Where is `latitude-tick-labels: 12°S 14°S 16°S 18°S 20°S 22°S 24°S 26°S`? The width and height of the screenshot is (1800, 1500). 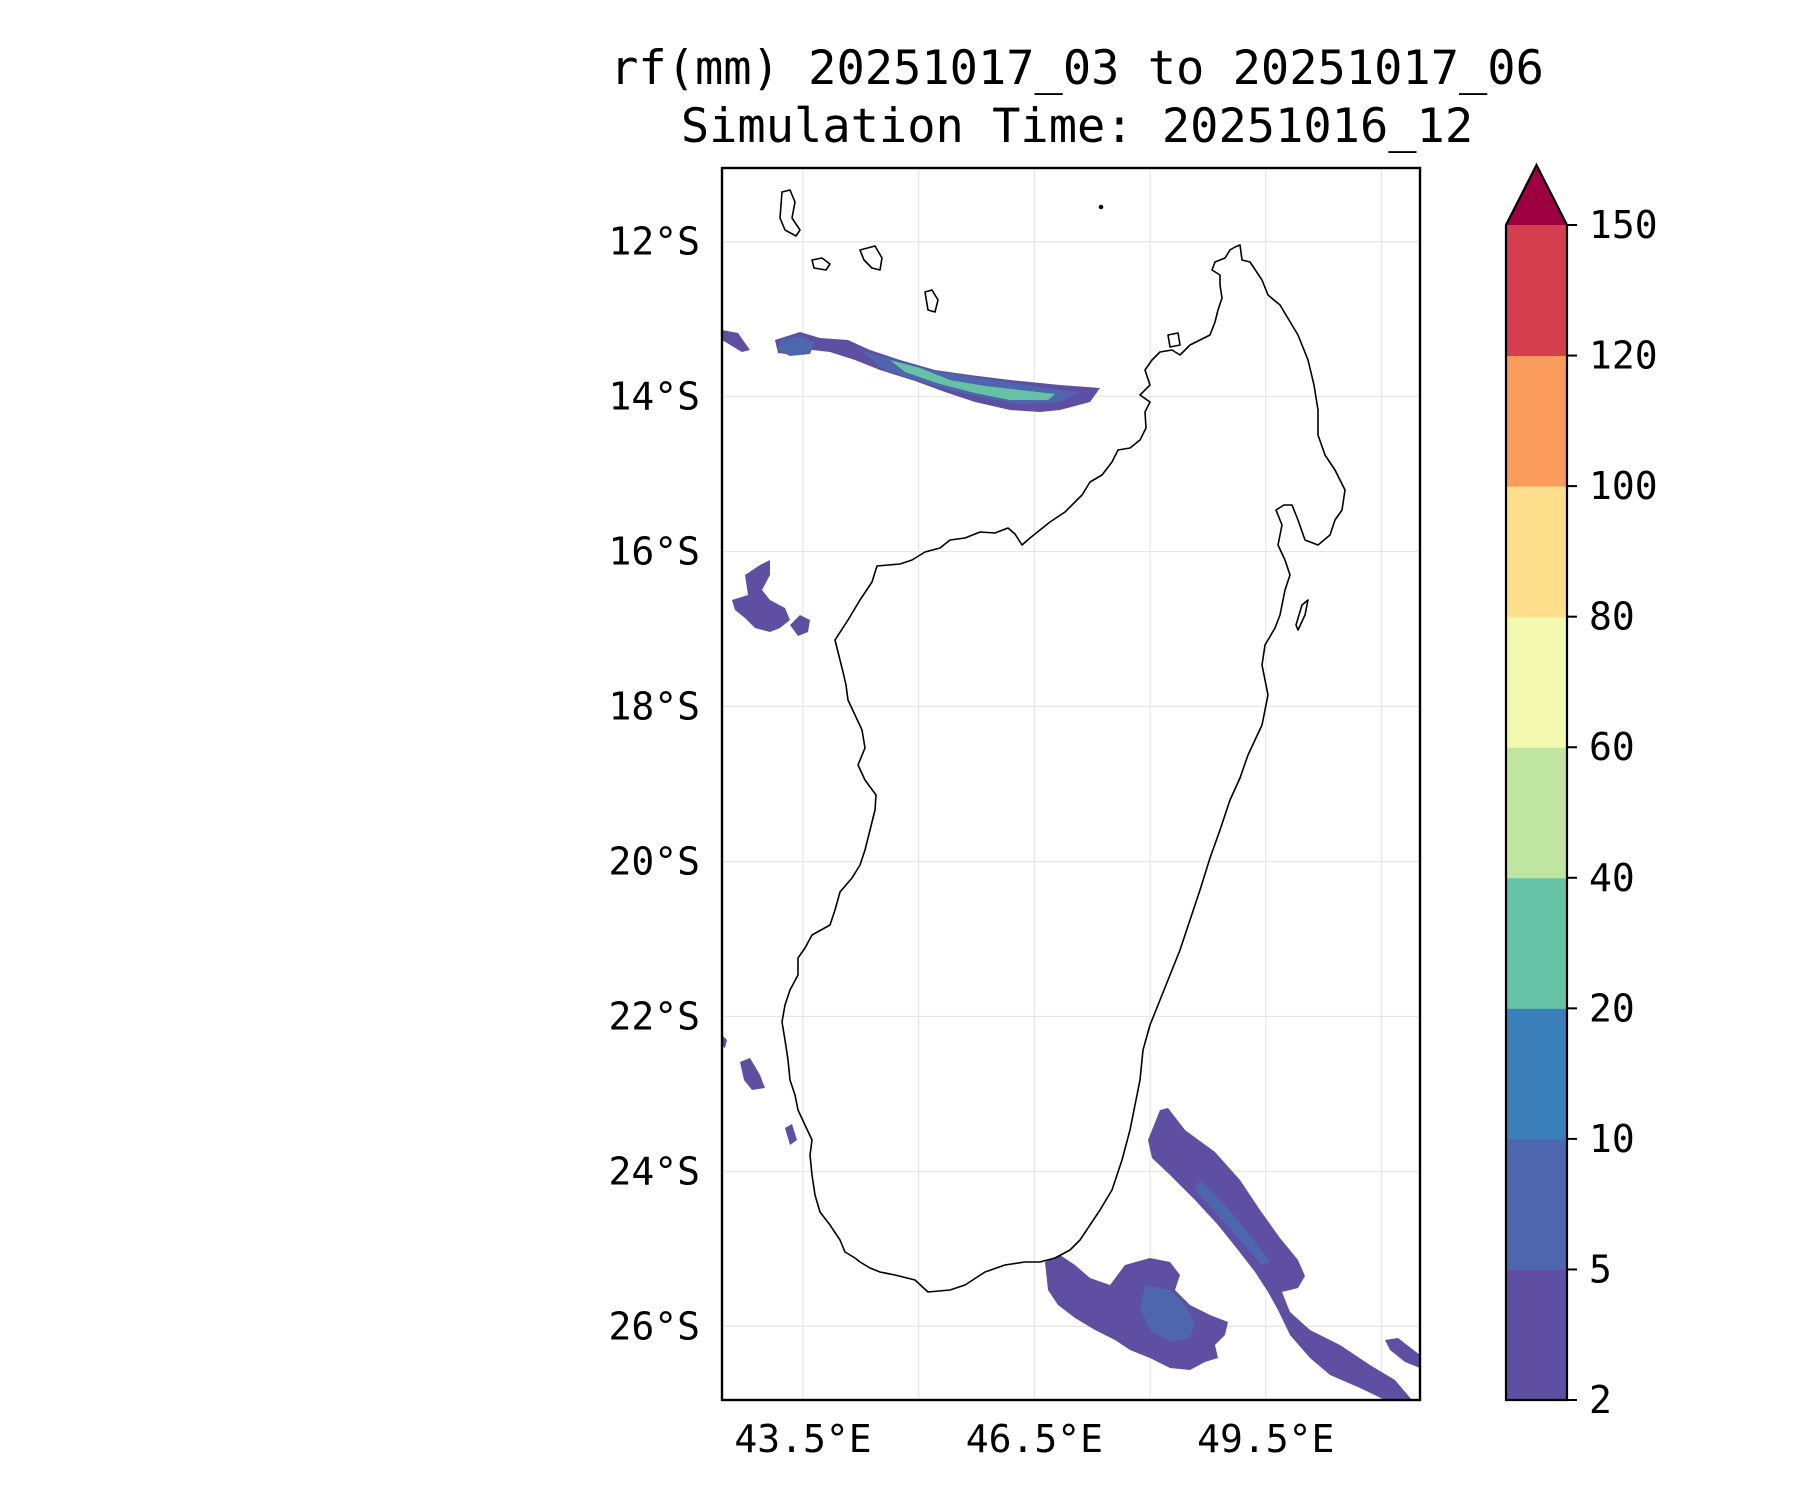
latitude-tick-labels: 12°S 14°S 16°S 18°S 20°S 22°S 24°S 26°S is located at coordinates (654, 784).